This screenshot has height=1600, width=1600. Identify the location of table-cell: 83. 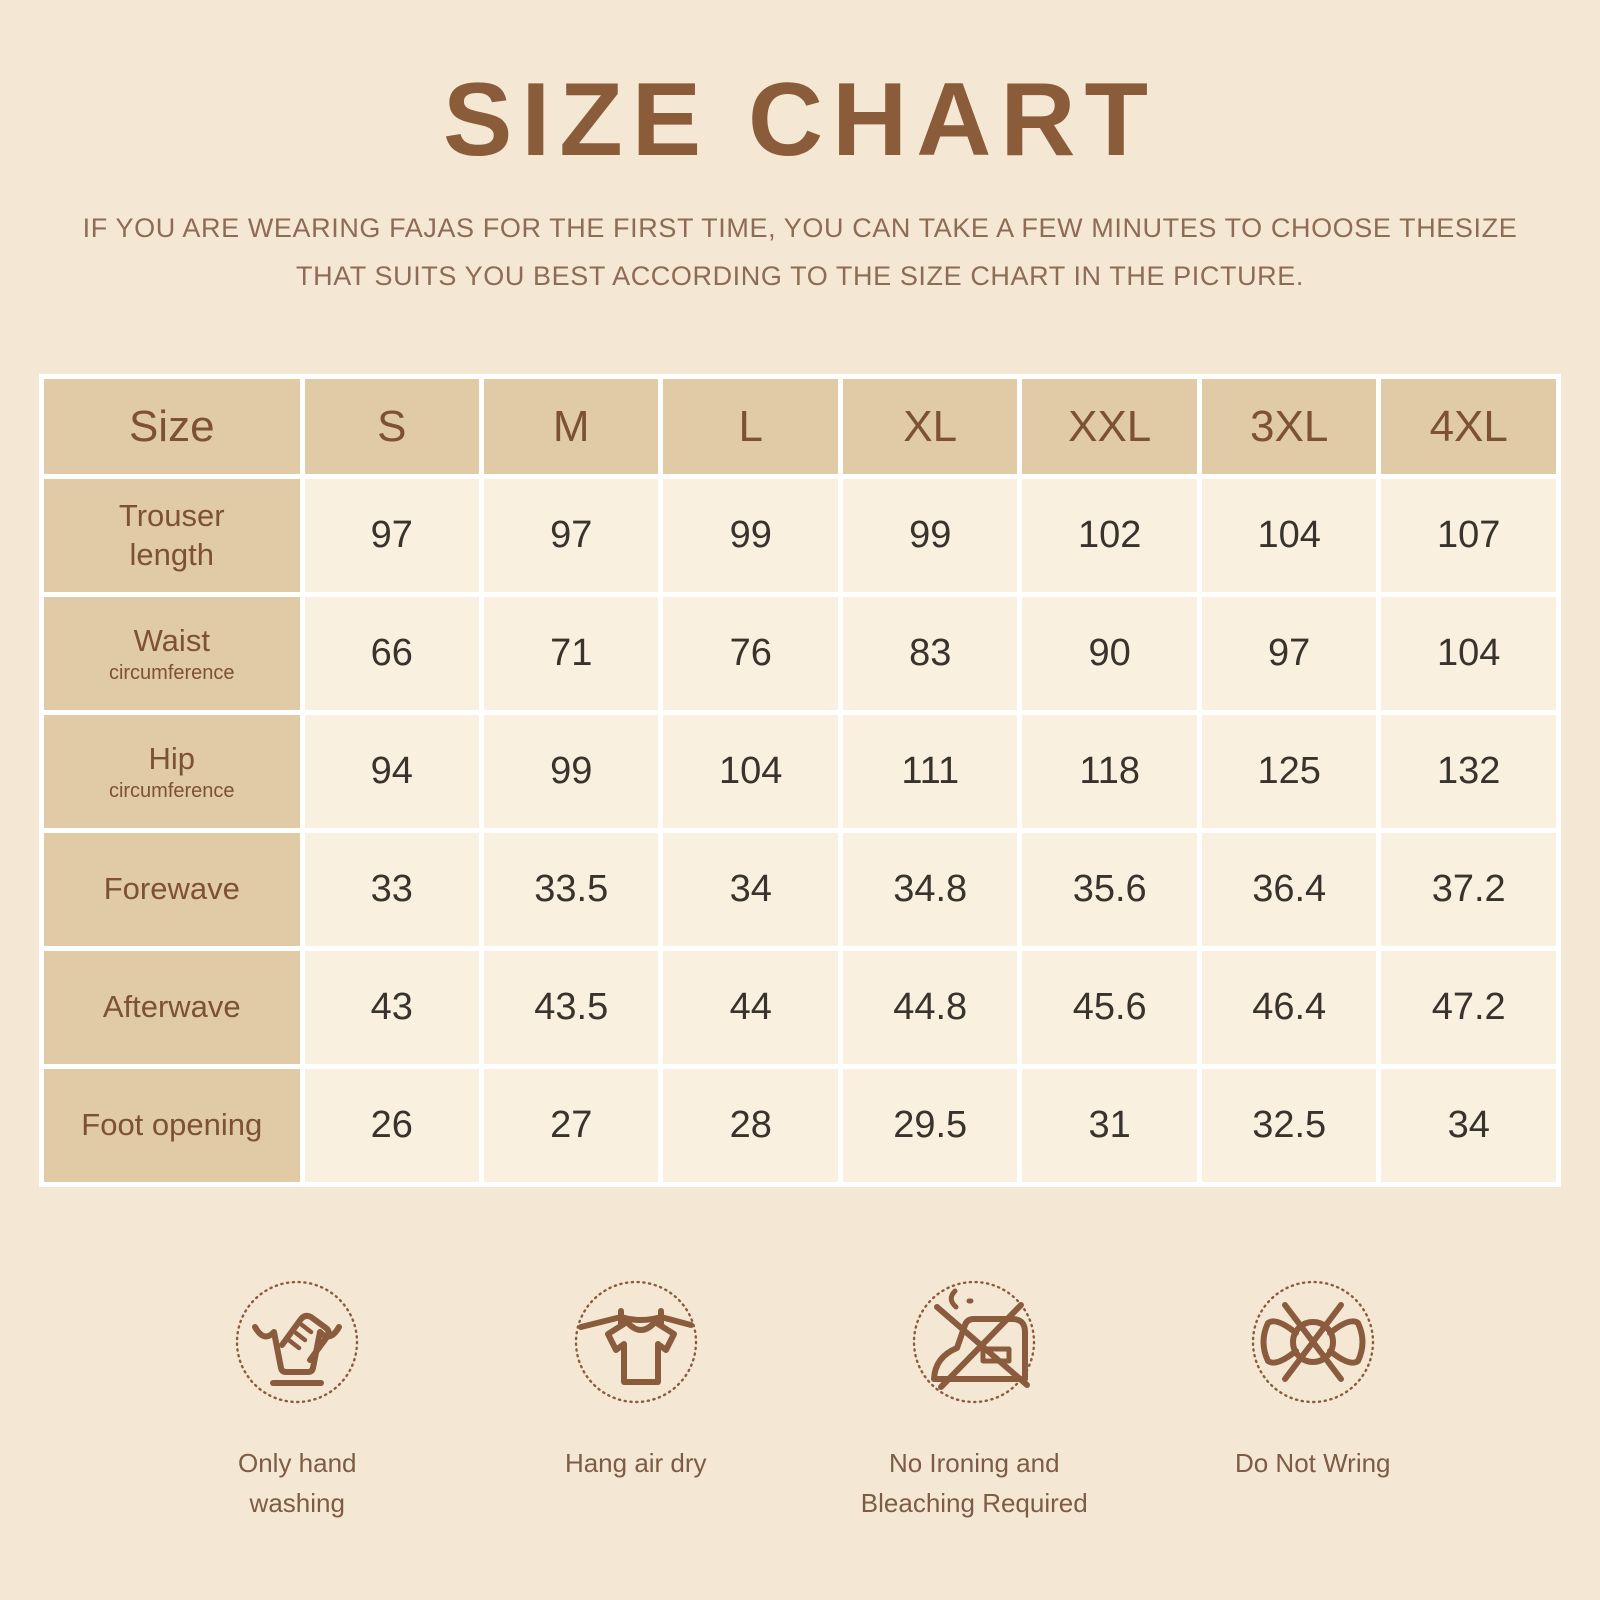
(930, 653).